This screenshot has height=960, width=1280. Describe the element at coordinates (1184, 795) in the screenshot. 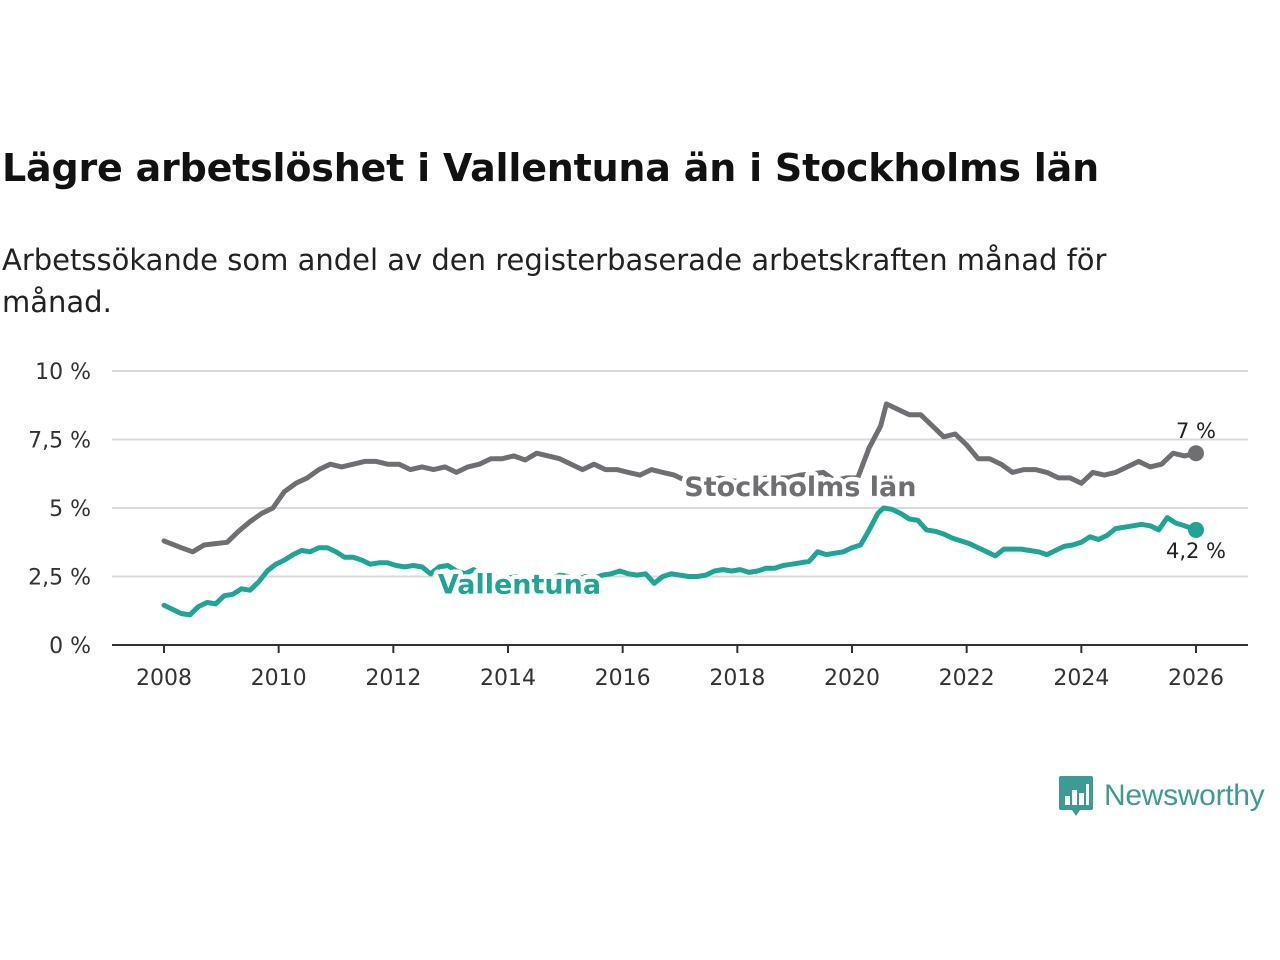

I see `brand-name: Newsworthy` at that location.